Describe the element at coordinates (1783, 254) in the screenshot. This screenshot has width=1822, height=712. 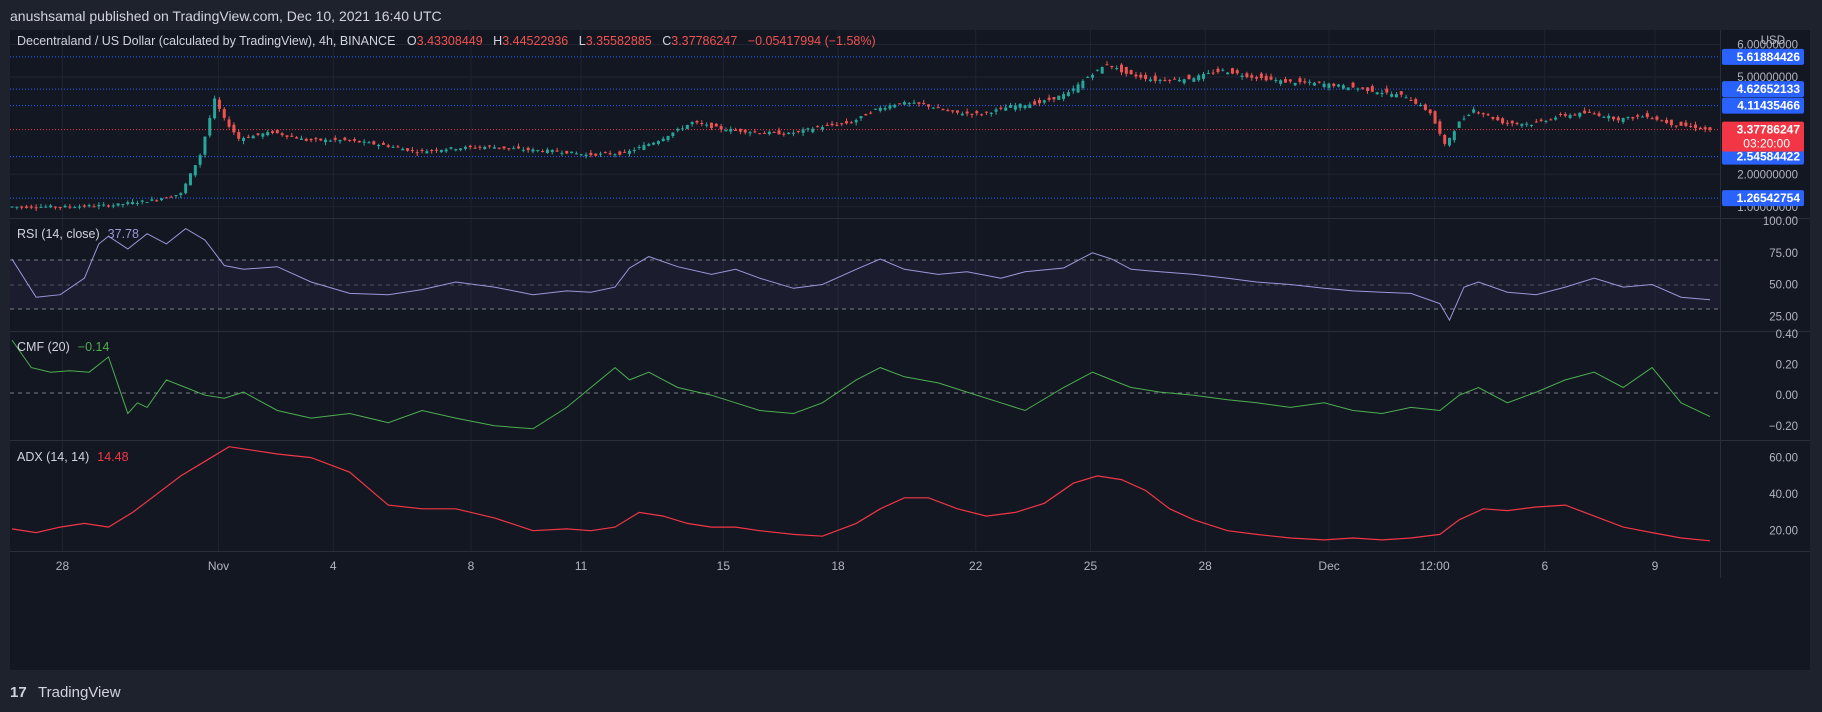
I see `indicator-tick-label: 75.00` at that location.